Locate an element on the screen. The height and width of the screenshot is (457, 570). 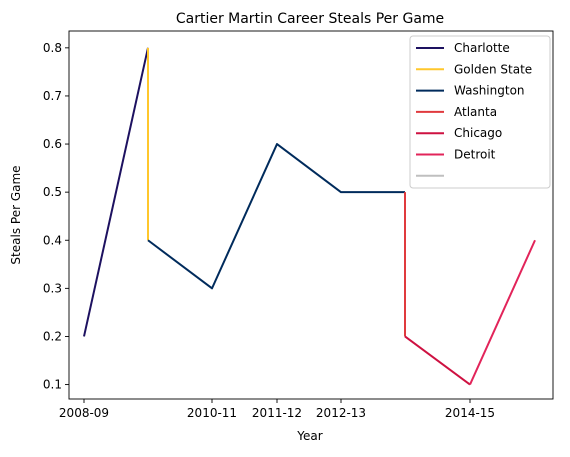
legend-frame is located at coordinates (480, 112).